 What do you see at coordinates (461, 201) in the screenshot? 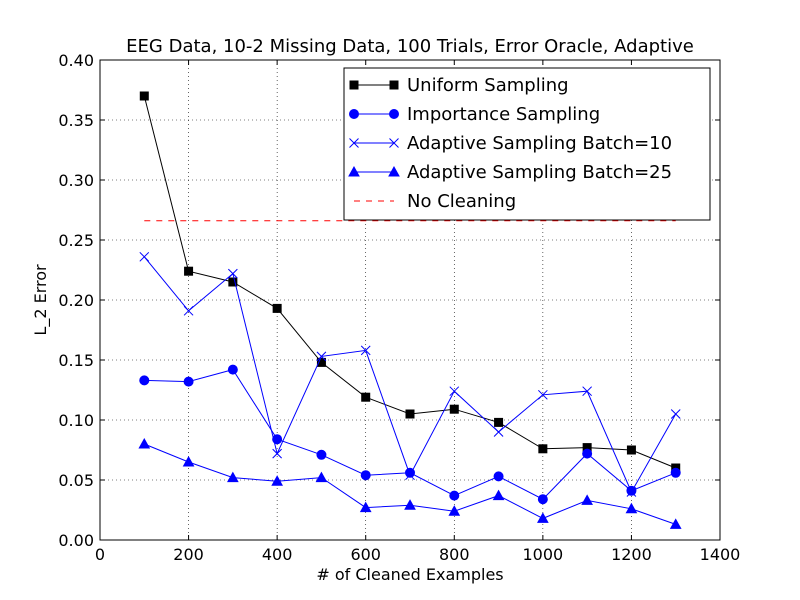
I see `legend-item-no-cleaning-label: No Cleaning` at bounding box center [461, 201].